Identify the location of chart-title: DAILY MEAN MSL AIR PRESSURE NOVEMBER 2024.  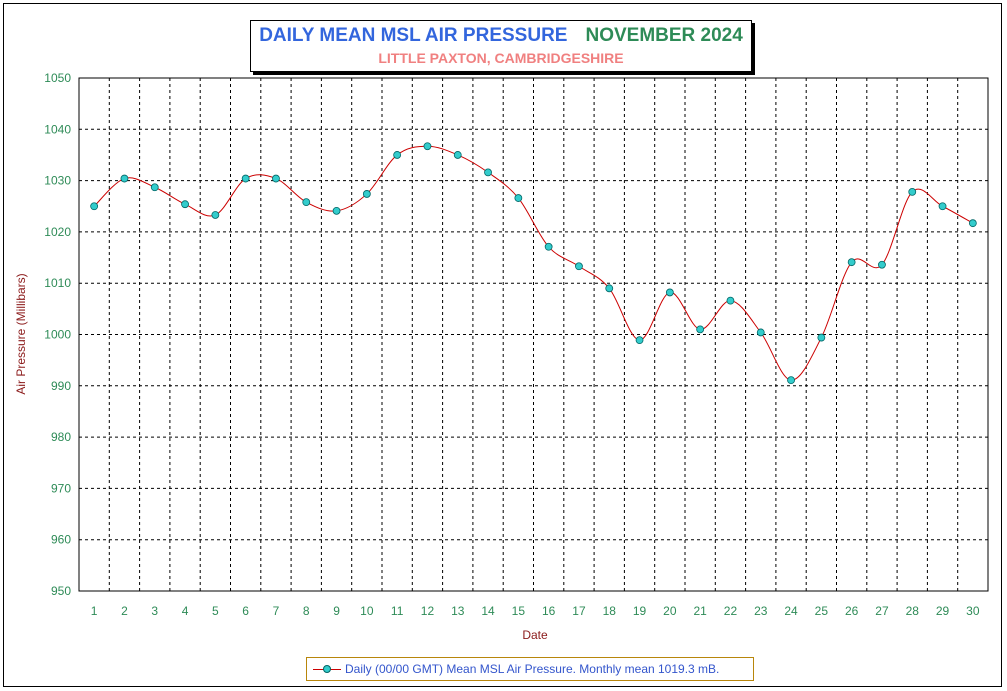
(501, 36).